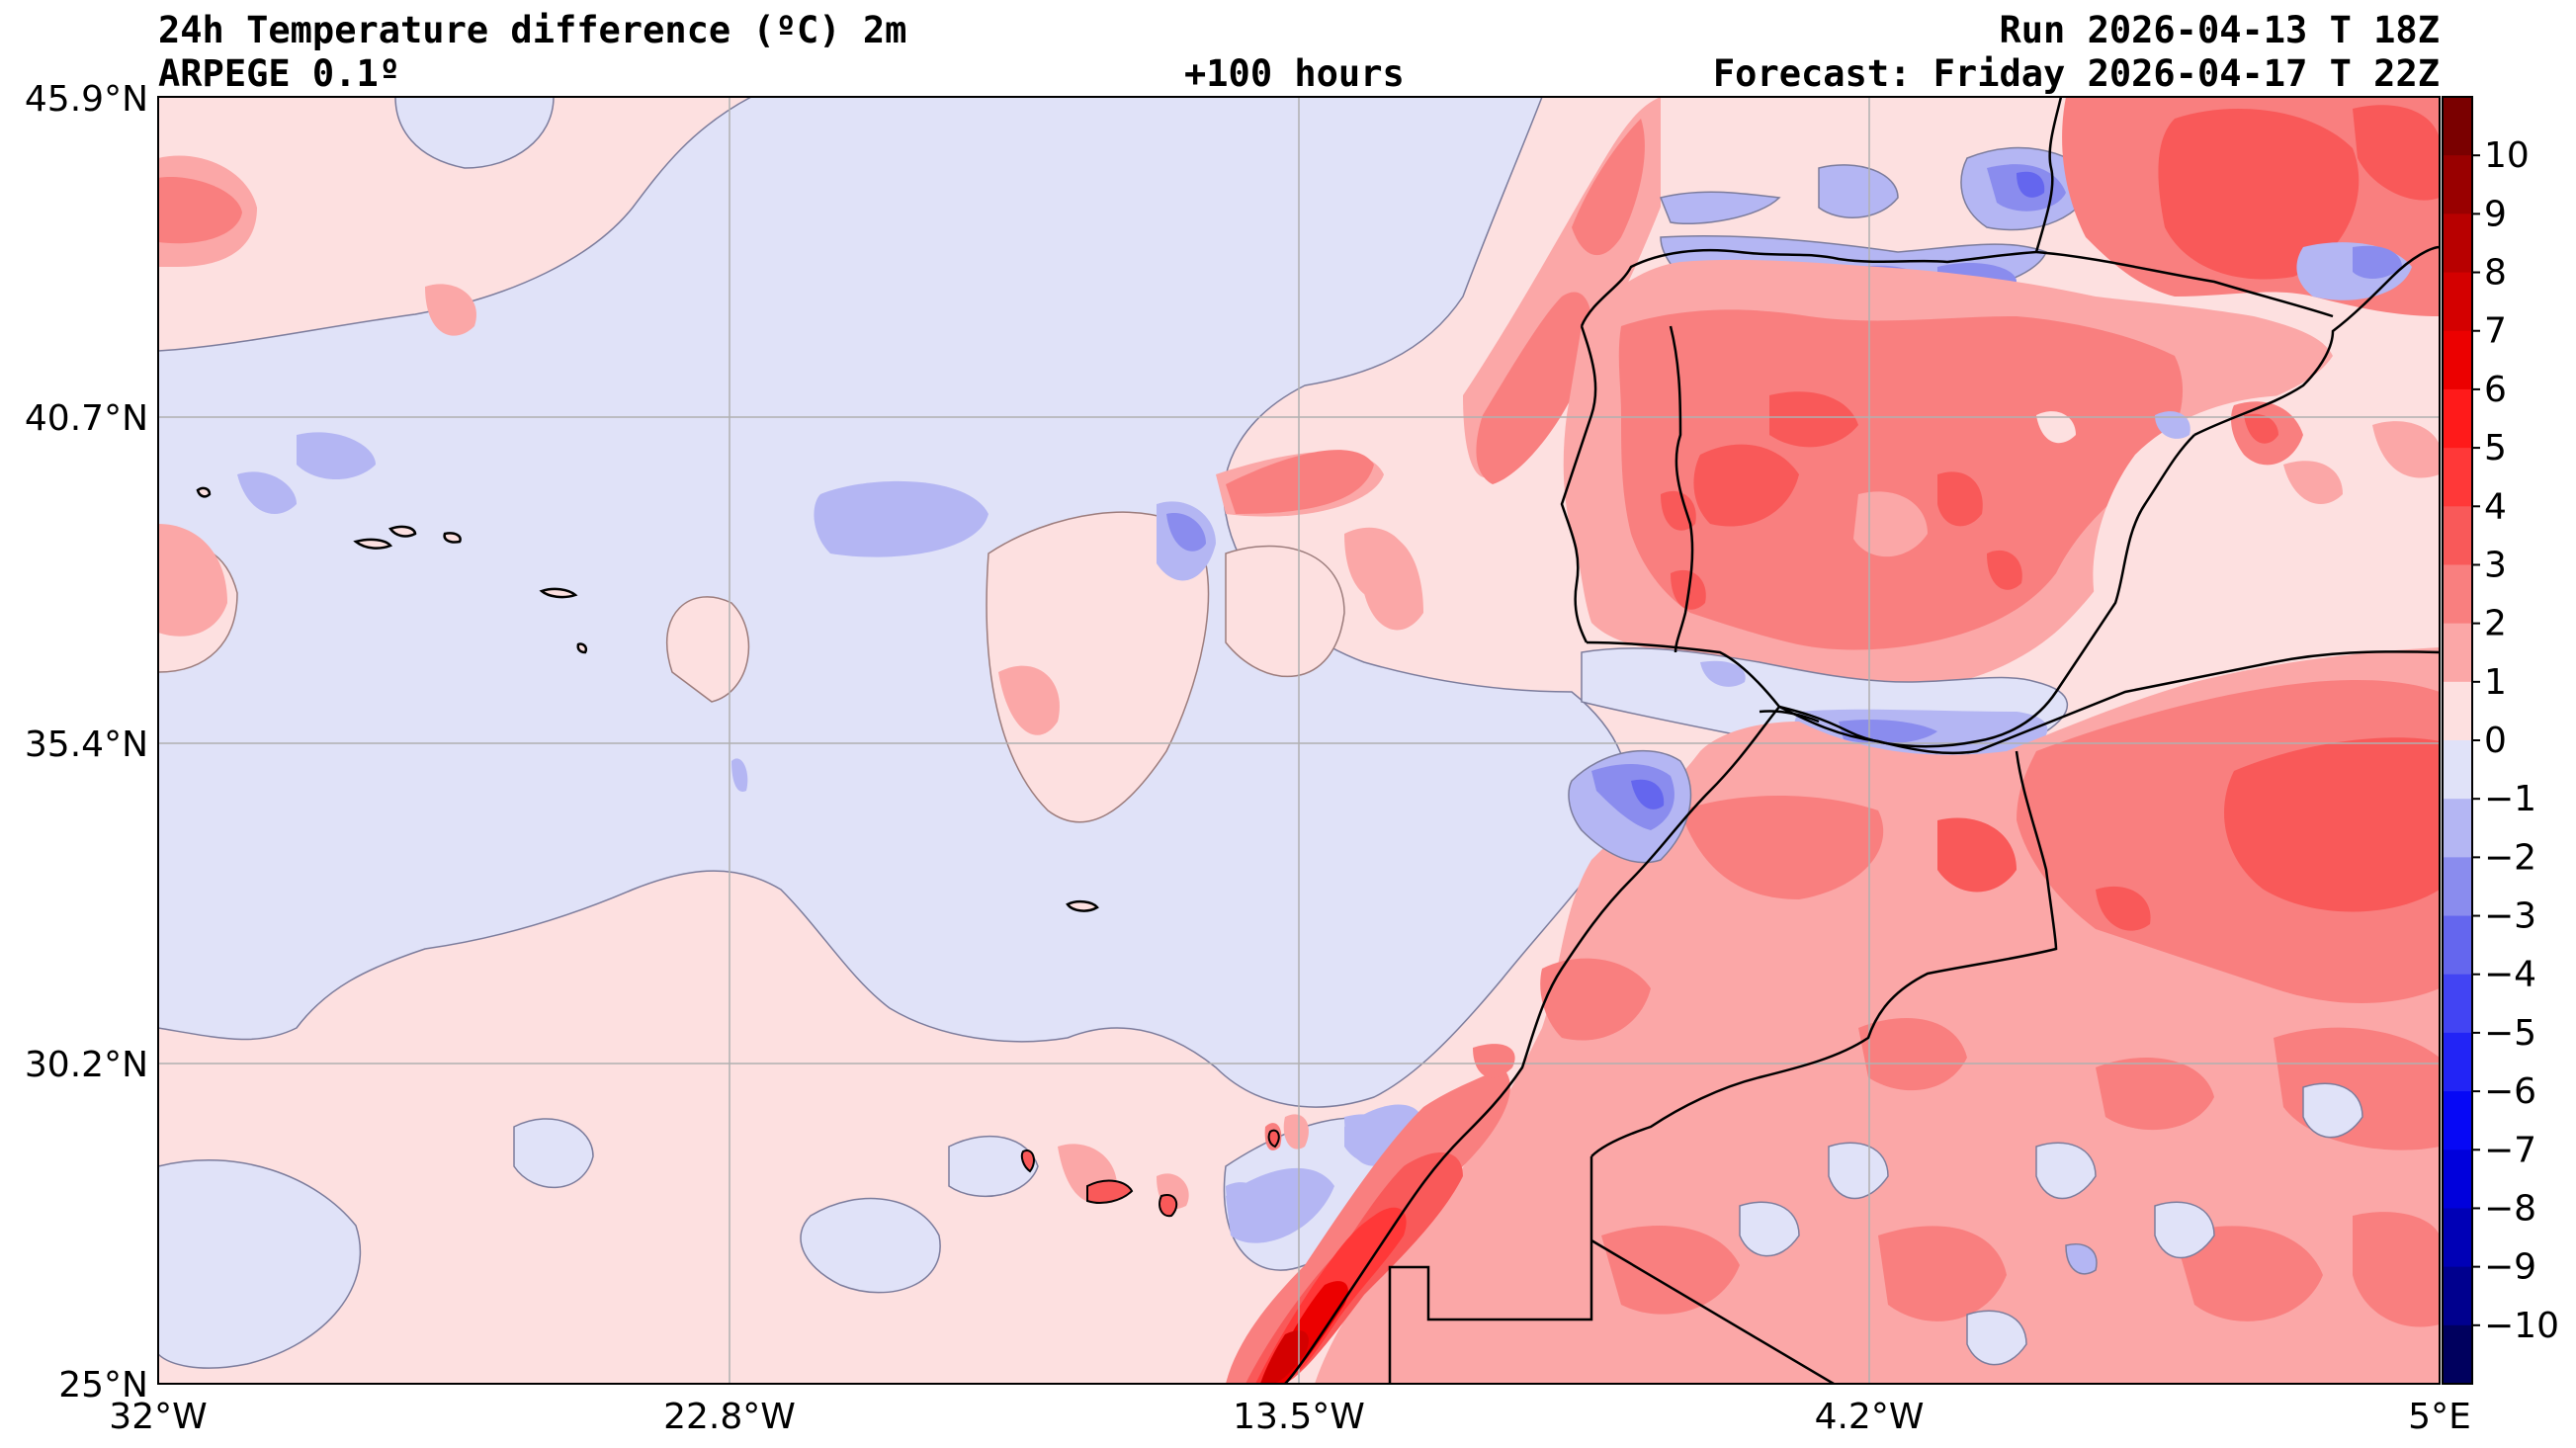 The height and width of the screenshot is (1448, 2576). What do you see at coordinates (86, 418) in the screenshot?
I see `lat-label: 40.7°N` at bounding box center [86, 418].